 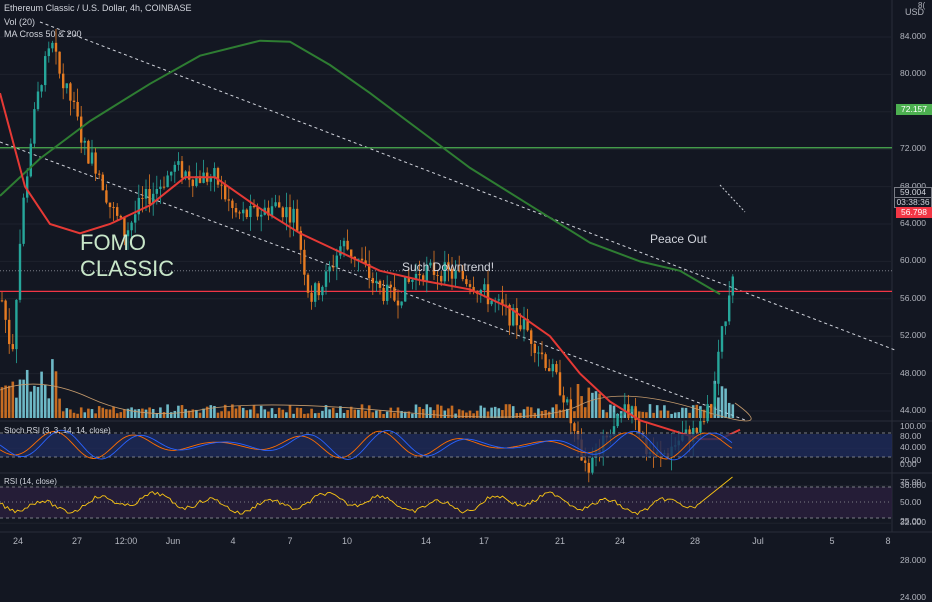 I want to click on ma-legend: MA Cross 50 & 200, so click(x=43, y=34).